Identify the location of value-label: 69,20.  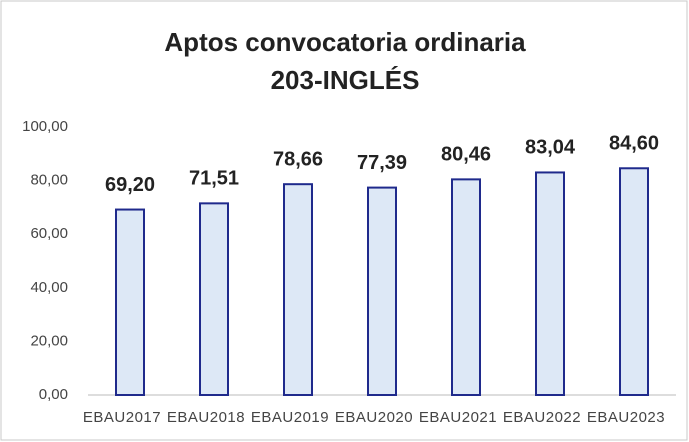
(130, 185).